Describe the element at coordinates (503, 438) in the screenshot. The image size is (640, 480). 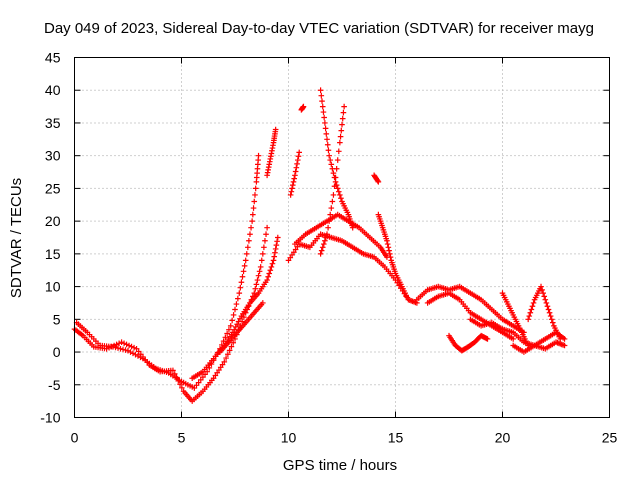
I see `x-tick-label: 20` at that location.